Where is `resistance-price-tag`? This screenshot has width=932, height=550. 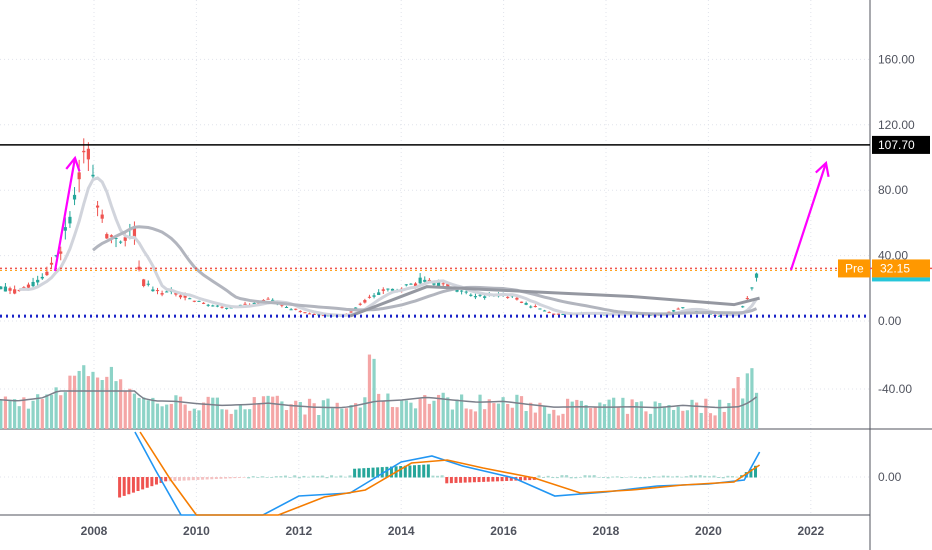 resistance-price-tag is located at coordinates (901, 144).